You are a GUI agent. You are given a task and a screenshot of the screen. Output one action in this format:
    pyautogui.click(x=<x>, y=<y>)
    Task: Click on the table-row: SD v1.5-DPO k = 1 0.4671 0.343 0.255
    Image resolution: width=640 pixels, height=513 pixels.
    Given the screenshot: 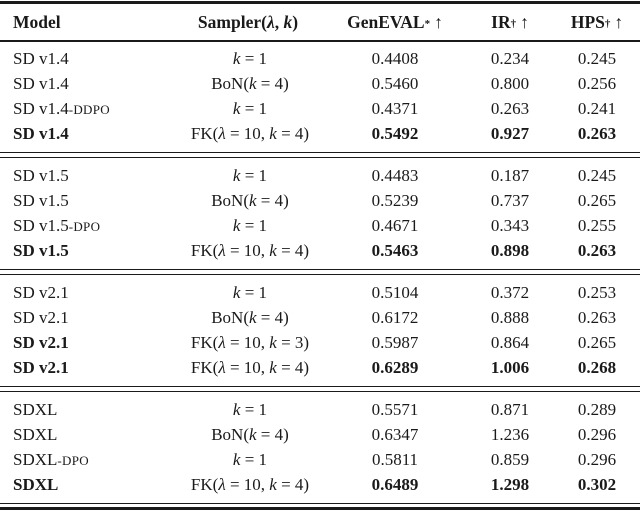 What is the action you would take?
    pyautogui.click(x=320, y=225)
    